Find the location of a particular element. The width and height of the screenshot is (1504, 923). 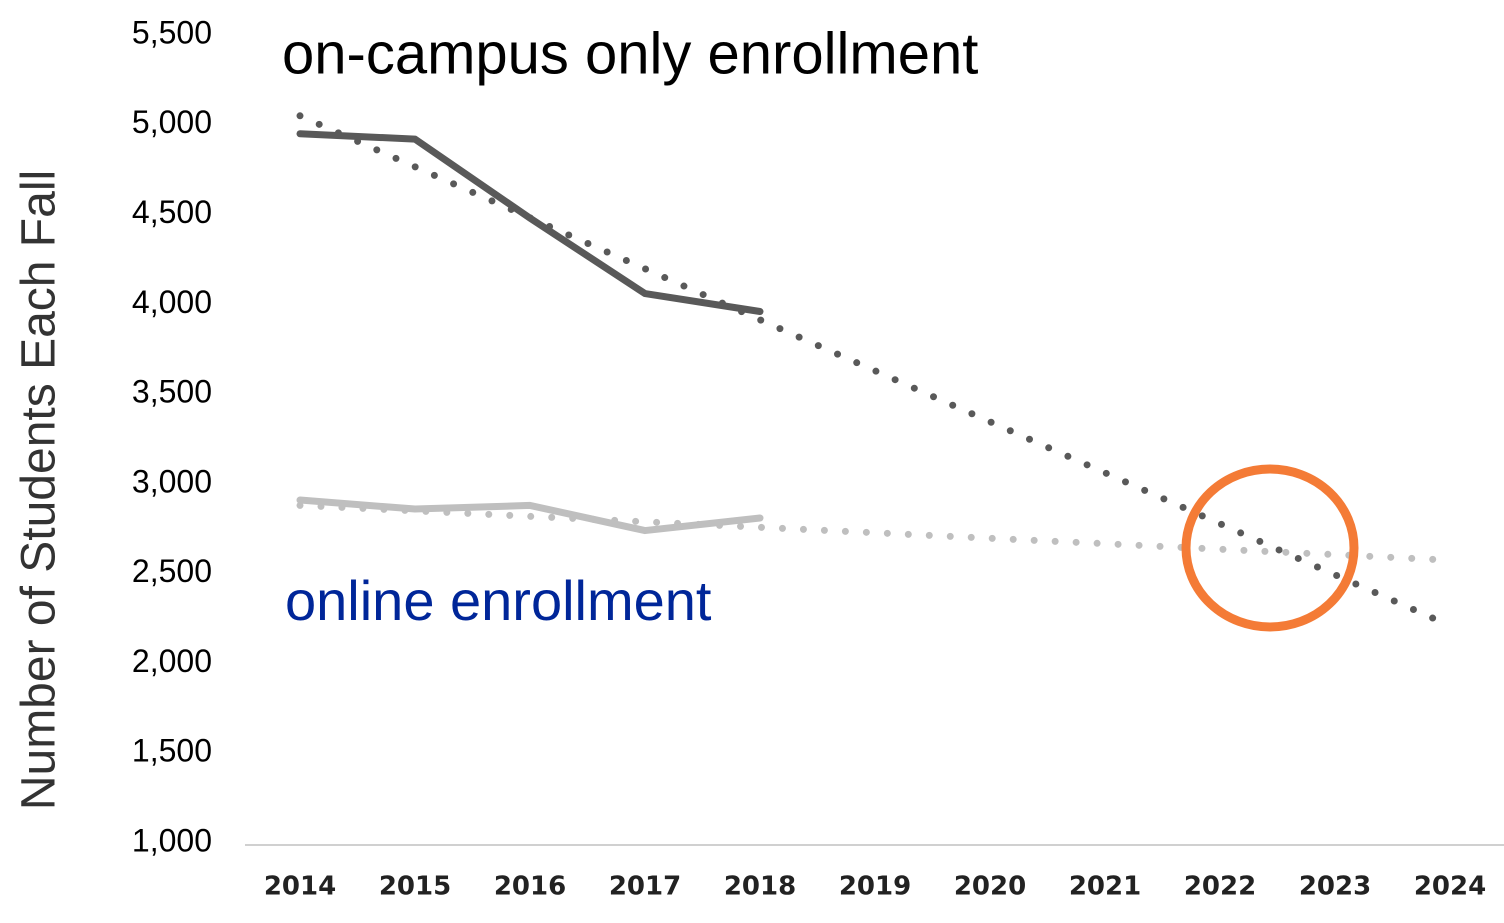

x-tick-label: 2024 is located at coordinates (1450, 887).